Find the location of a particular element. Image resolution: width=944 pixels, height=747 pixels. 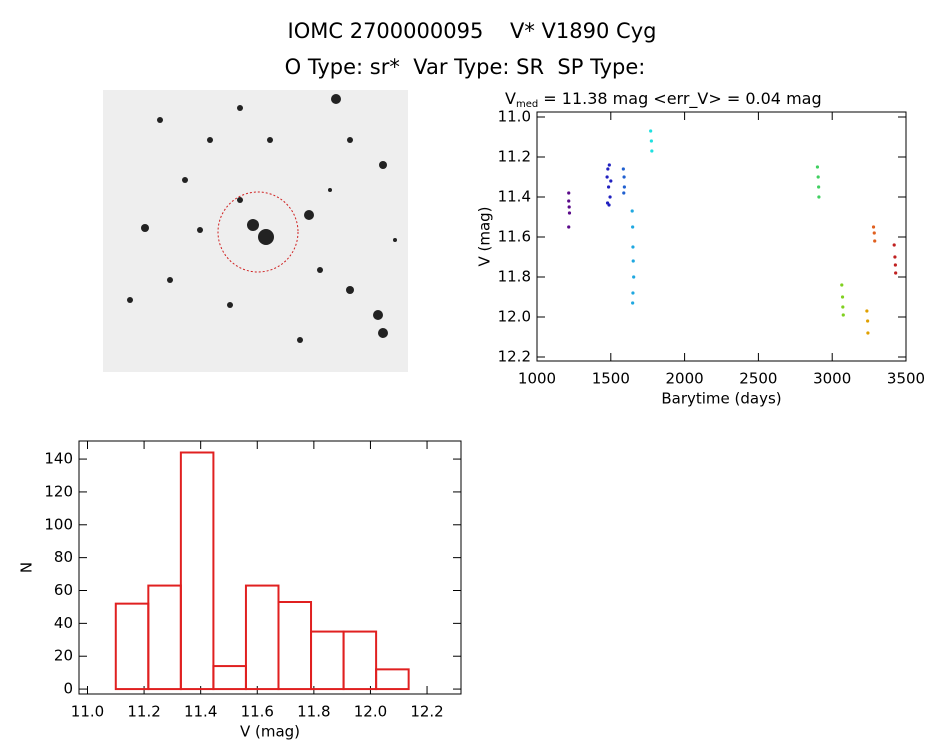

star-field is located at coordinates (255, 231).